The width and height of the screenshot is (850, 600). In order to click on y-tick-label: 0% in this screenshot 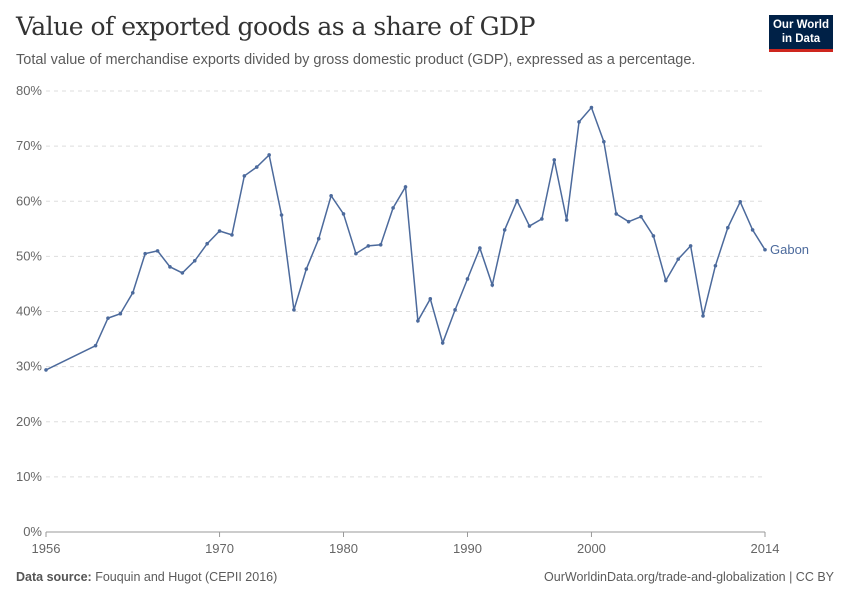, I will do `click(32, 531)`.